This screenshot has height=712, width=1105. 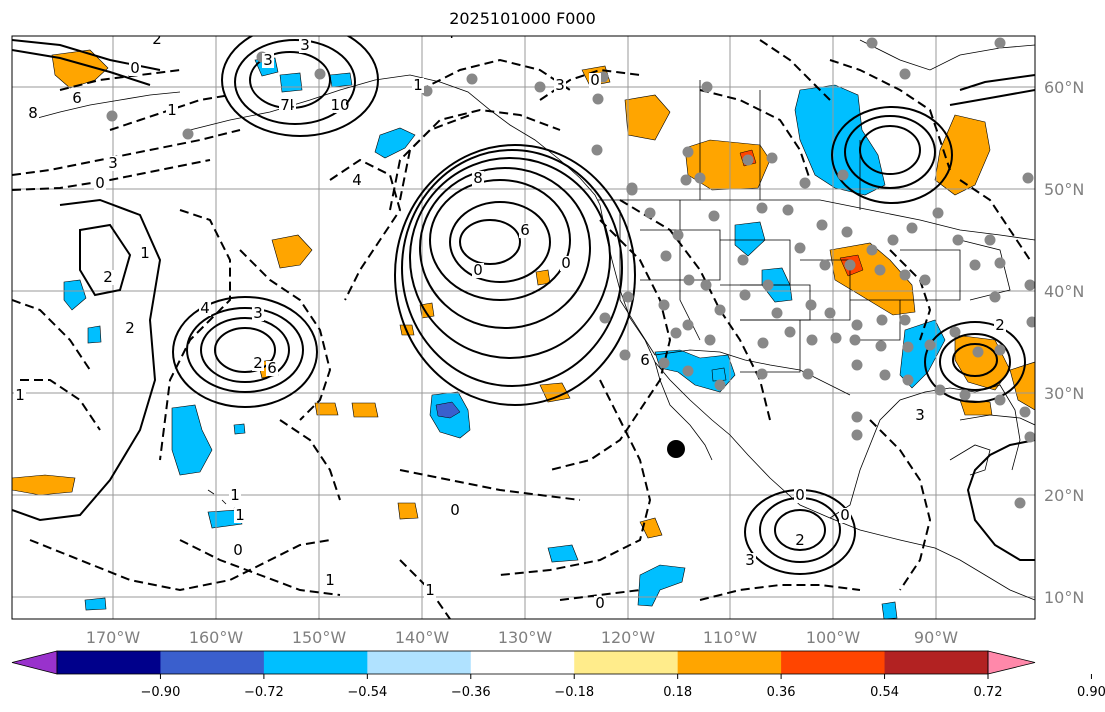 I want to click on hudson-bay, so click(x=947, y=55).